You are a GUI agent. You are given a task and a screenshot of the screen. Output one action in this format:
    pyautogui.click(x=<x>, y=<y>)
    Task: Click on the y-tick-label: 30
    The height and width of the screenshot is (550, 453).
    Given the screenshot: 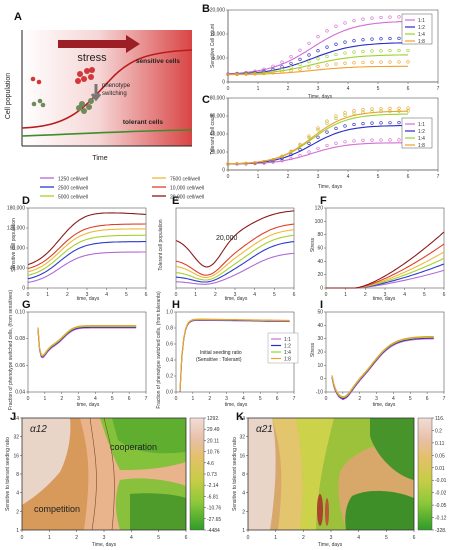 What is the action you would take?
    pyautogui.click(x=320, y=339)
    